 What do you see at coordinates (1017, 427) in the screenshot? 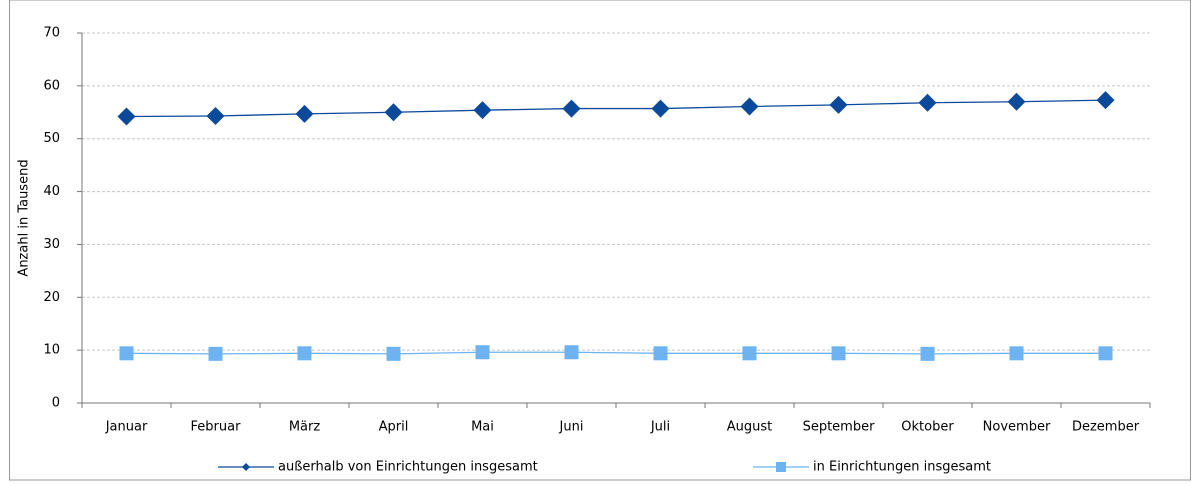
I see `x-tick-label: November` at bounding box center [1017, 427].